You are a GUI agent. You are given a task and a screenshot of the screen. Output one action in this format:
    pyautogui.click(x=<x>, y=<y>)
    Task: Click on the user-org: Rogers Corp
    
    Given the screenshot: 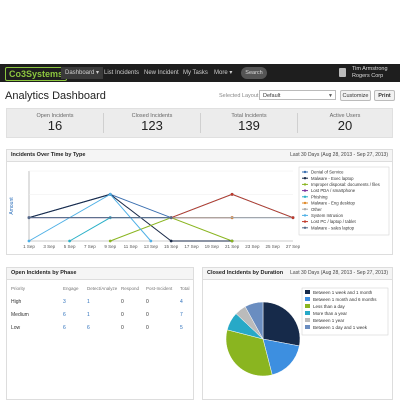 What is the action you would take?
    pyautogui.click(x=368, y=76)
    